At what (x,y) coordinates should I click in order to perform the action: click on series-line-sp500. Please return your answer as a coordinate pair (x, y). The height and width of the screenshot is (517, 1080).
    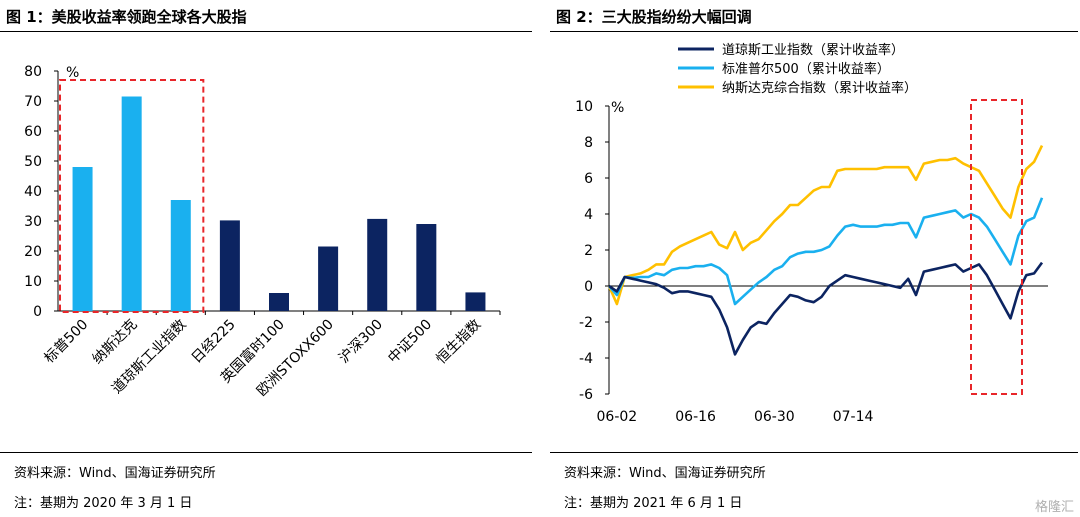
    Looking at the image, I should click on (826, 251).